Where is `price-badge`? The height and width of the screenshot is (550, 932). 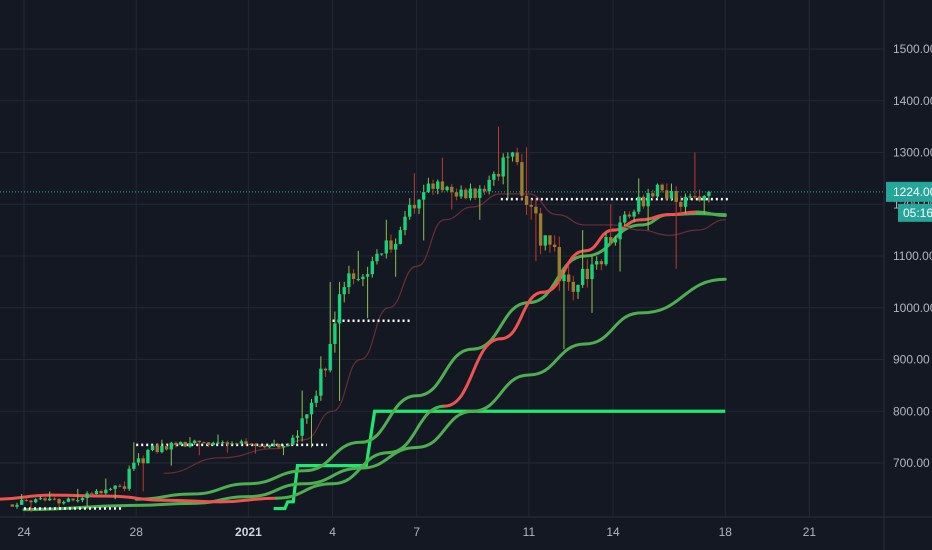 price-badge is located at coordinates (909, 191).